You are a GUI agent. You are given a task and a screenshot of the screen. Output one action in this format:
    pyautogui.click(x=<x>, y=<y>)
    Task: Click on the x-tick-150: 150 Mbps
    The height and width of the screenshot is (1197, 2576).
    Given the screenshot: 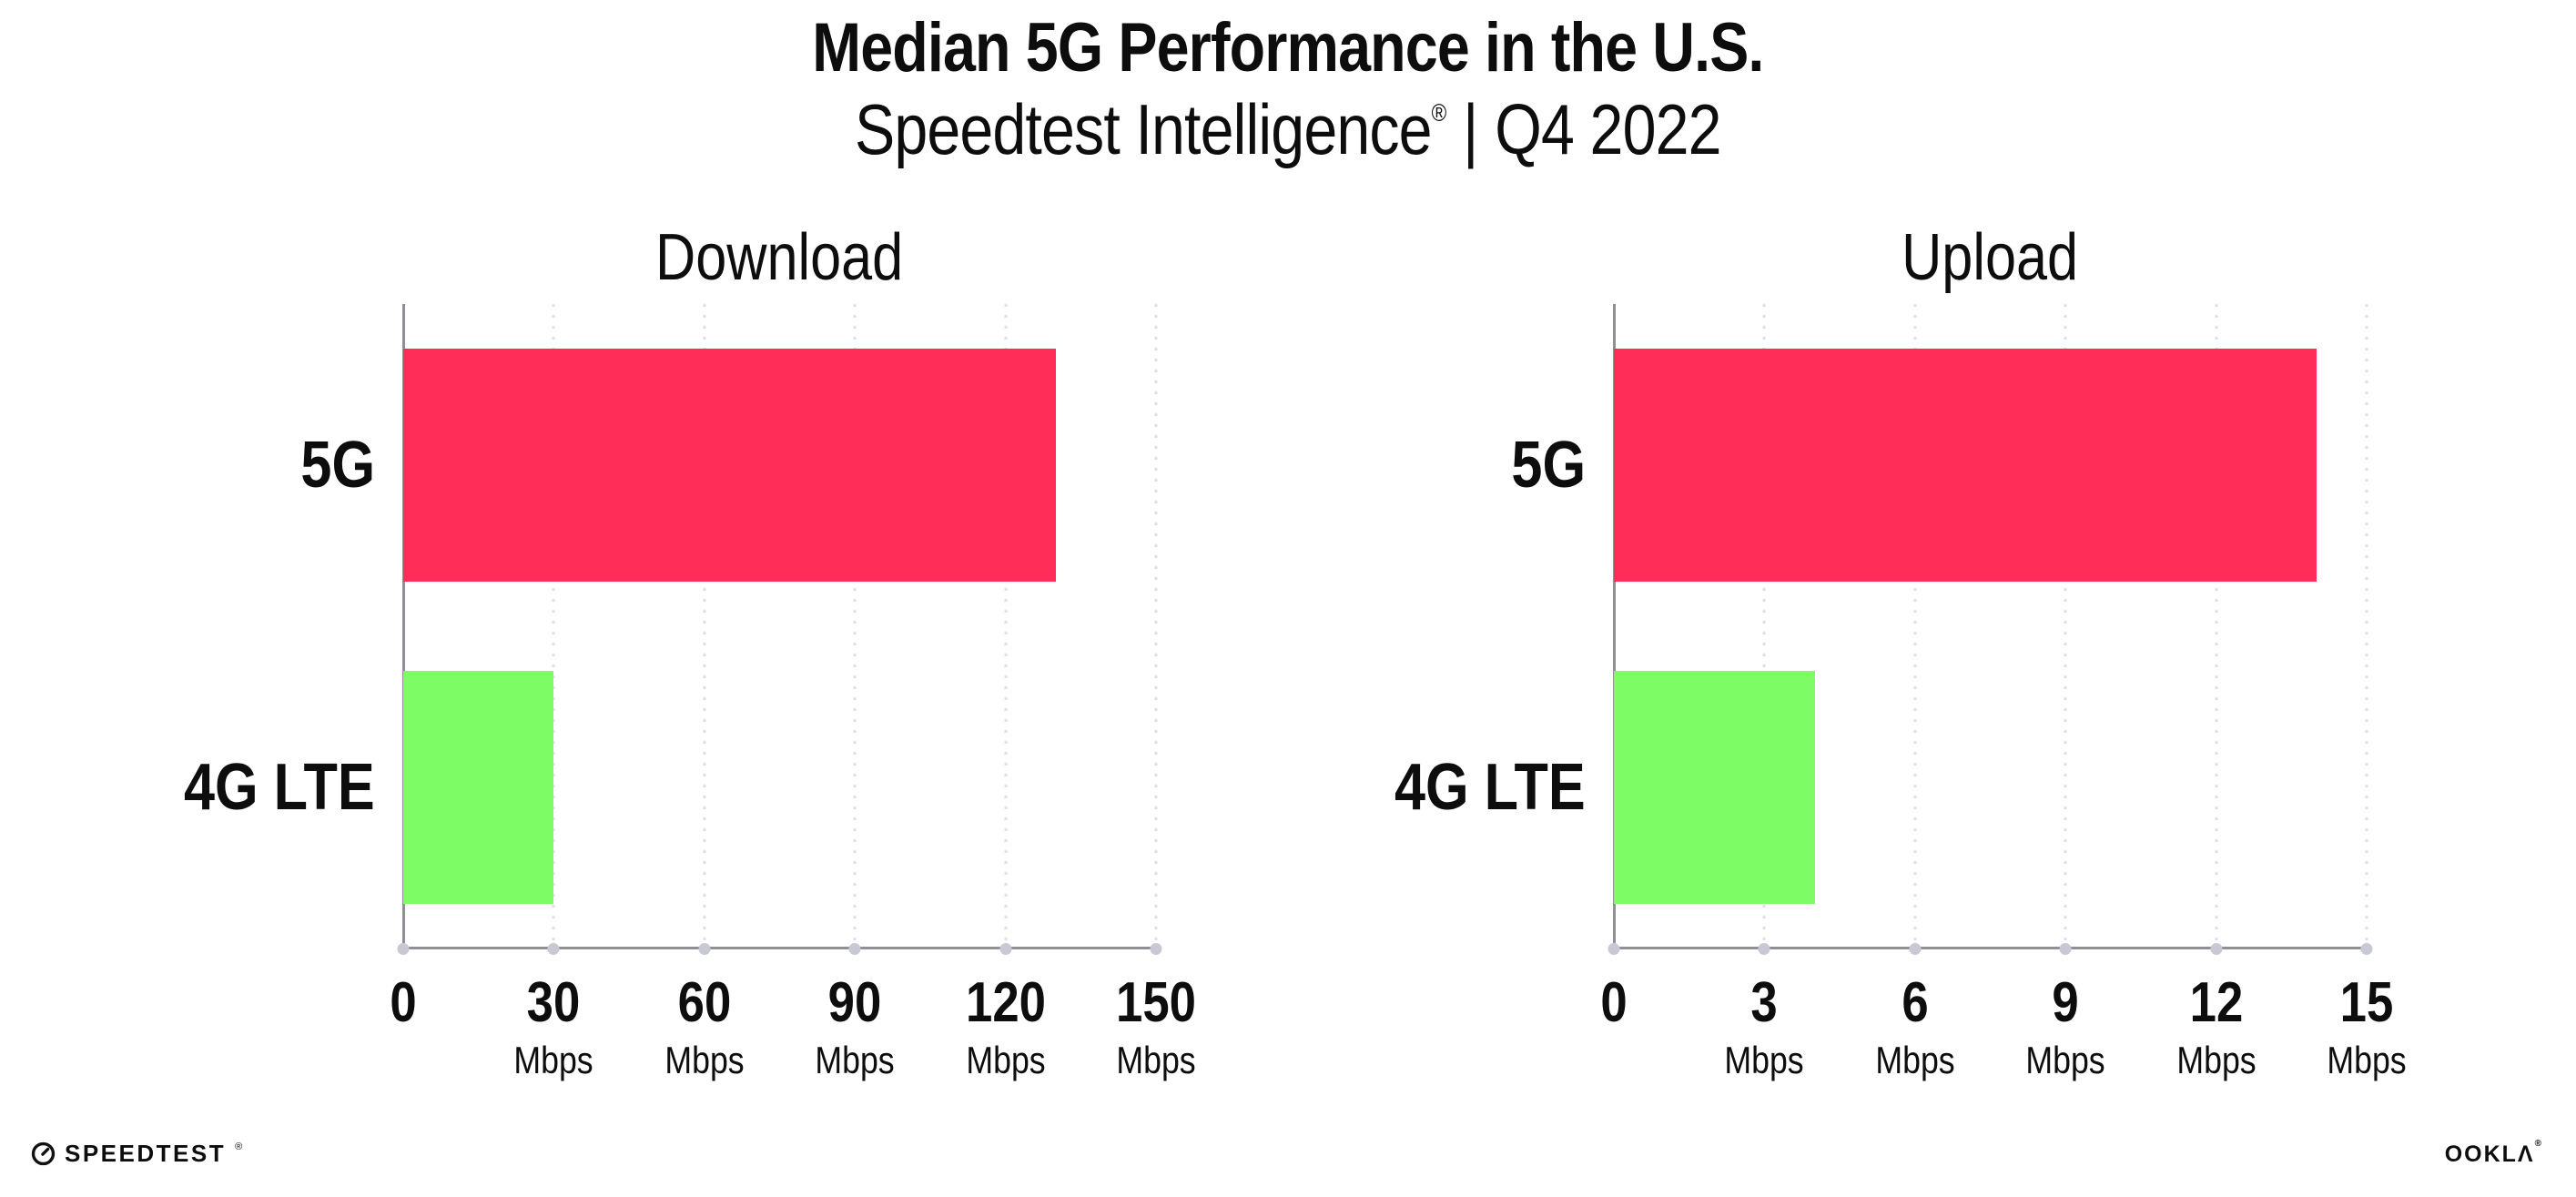 What is the action you would take?
    pyautogui.click(x=1155, y=1026)
    